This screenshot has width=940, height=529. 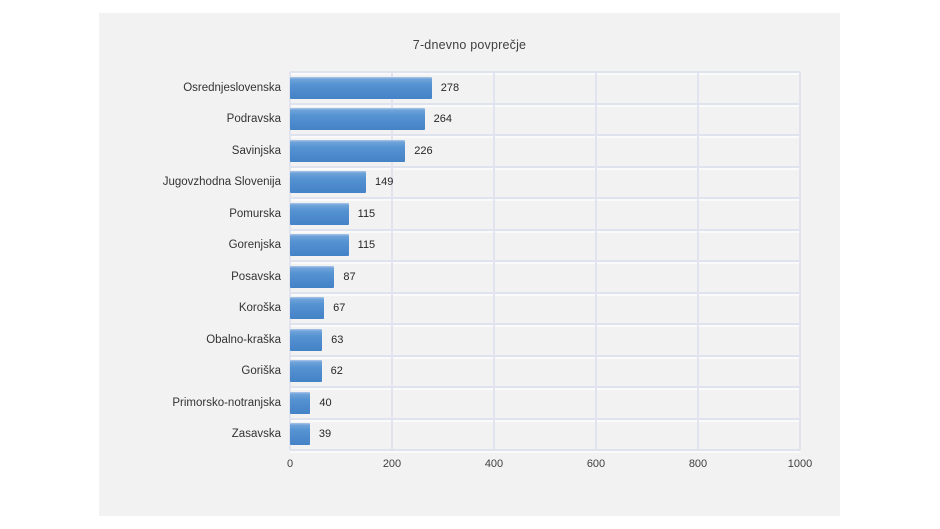 I want to click on x-tick-label: 800, so click(x=698, y=464).